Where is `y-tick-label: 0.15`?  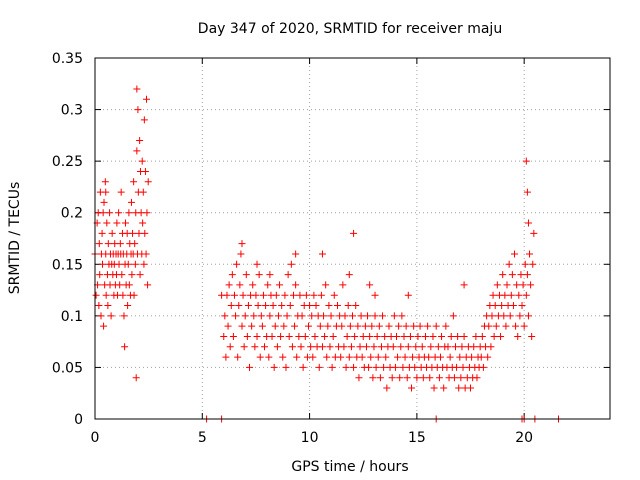 y-tick-label: 0.15 is located at coordinates (67, 265).